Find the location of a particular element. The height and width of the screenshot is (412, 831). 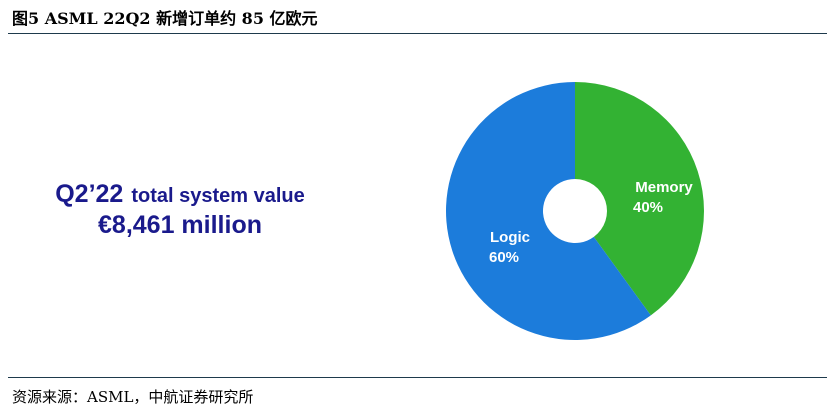

headline-value: €8,461 million is located at coordinates (180, 225).